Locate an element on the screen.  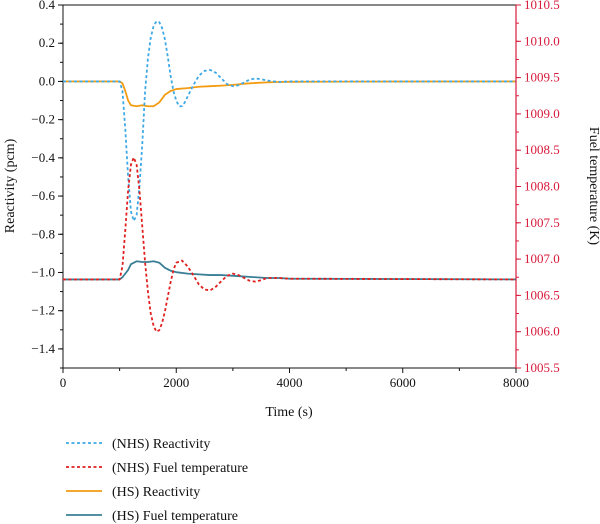
y2-tick-label: 1006.5 is located at coordinates (542, 294).